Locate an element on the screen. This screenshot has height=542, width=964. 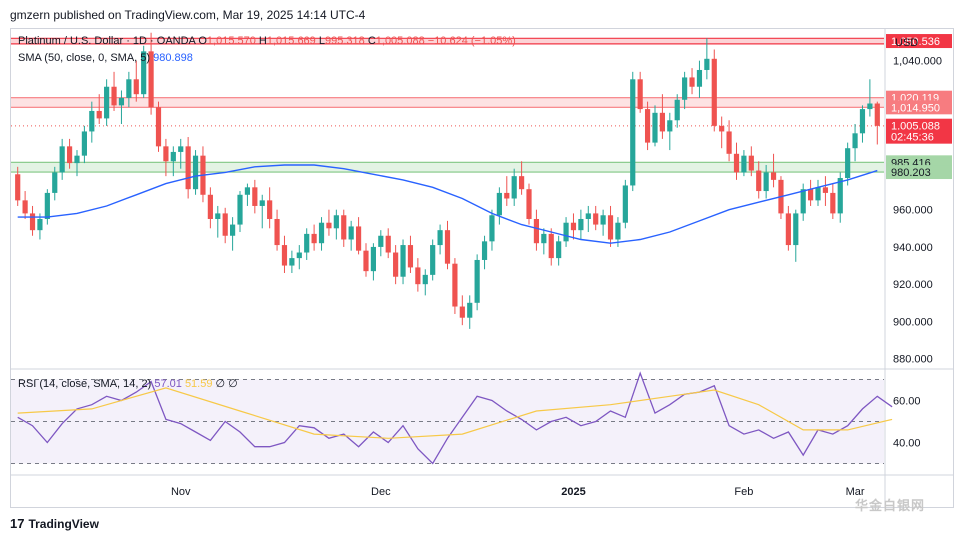
time-axis-label: Dec is located at coordinates (381, 492).